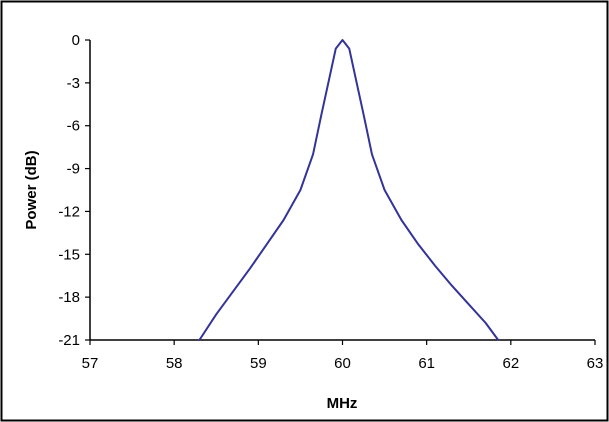 The width and height of the screenshot is (609, 422). What do you see at coordinates (342, 403) in the screenshot?
I see `x-axis-title: MHz` at bounding box center [342, 403].